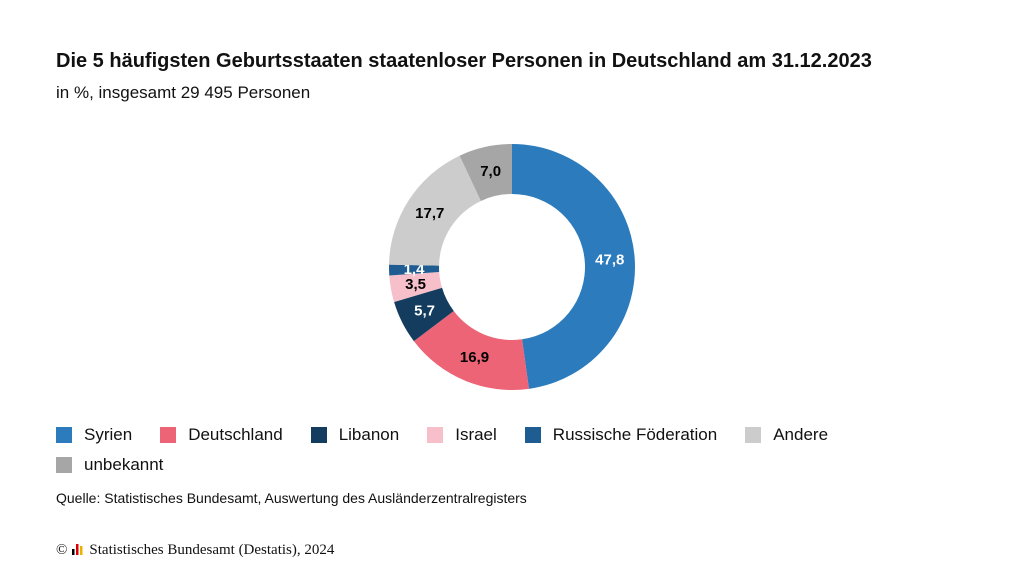 The width and height of the screenshot is (1024, 576). I want to click on legend-item: Russische Föderation, so click(621, 435).